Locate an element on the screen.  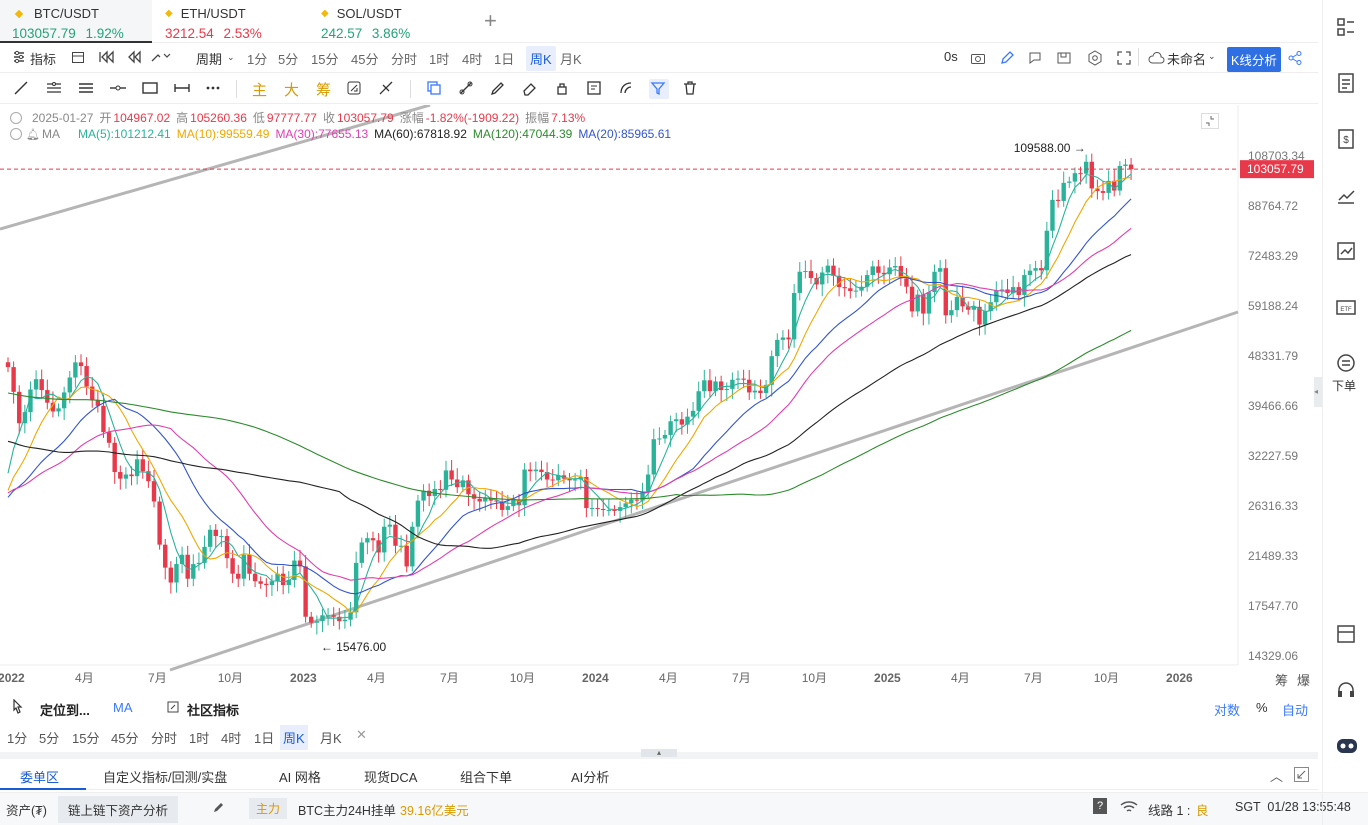
log-scale: 对数 is located at coordinates (1227, 710).